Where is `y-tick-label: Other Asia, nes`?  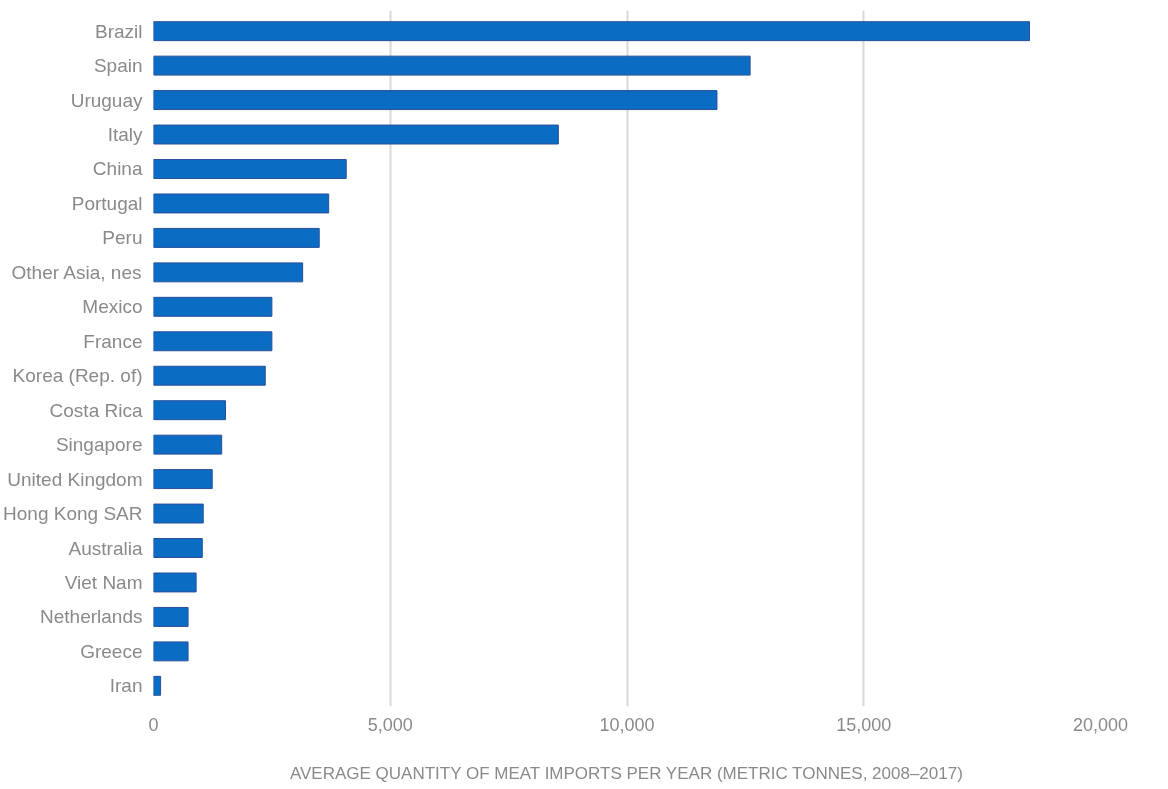 y-tick-label: Other Asia, nes is located at coordinates (76, 272).